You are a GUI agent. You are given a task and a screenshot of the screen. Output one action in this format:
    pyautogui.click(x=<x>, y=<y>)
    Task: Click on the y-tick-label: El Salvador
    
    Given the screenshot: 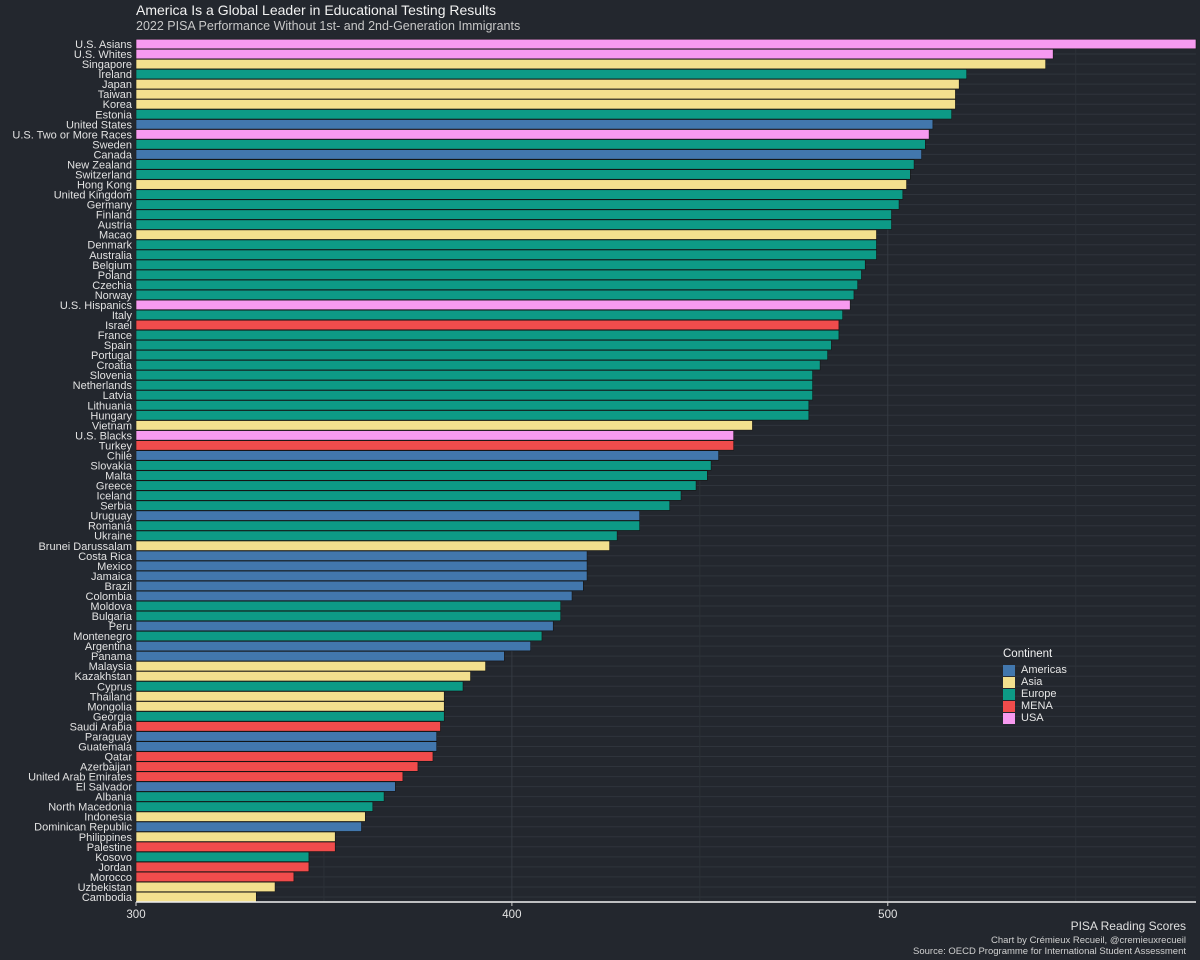 What is the action you would take?
    pyautogui.click(x=104, y=788)
    